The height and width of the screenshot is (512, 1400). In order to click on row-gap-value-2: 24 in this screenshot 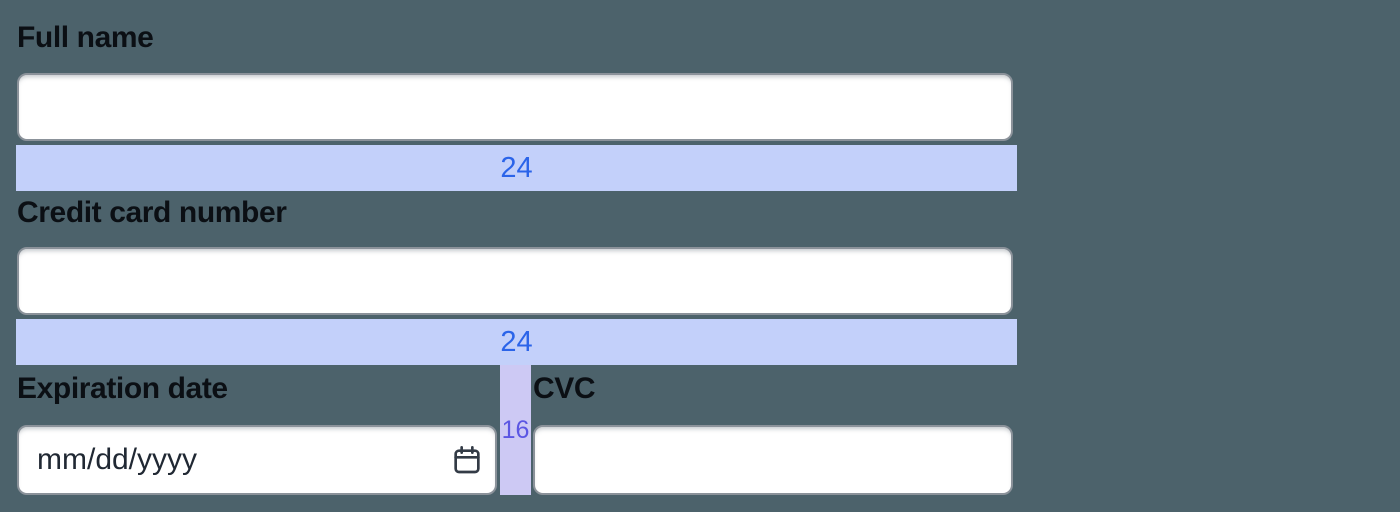, I will do `click(516, 341)`.